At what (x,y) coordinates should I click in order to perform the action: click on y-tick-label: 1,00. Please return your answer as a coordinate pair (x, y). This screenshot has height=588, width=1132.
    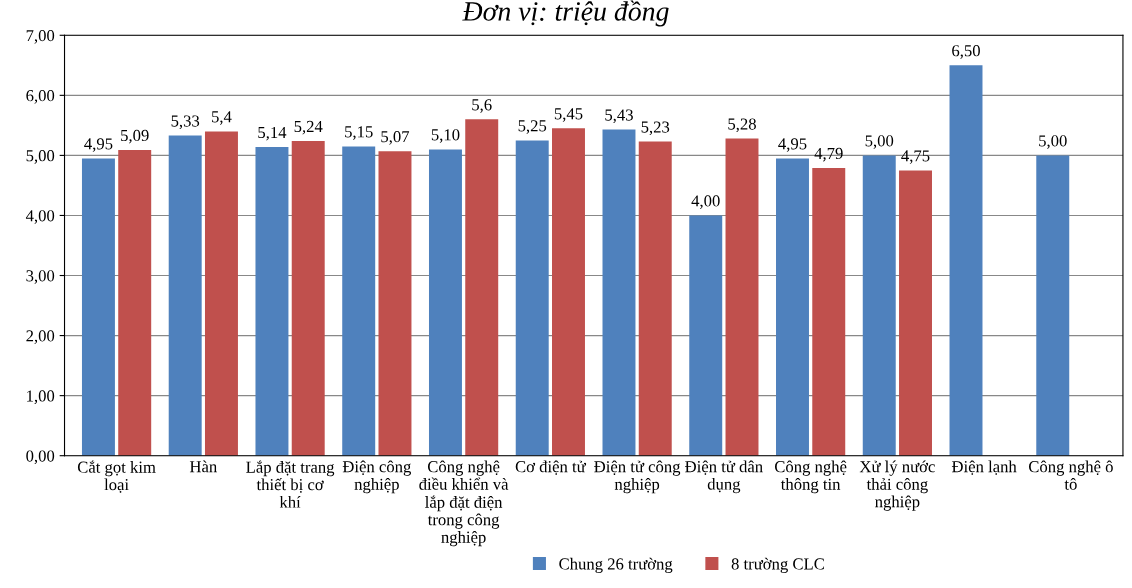
    Looking at the image, I should click on (41, 397).